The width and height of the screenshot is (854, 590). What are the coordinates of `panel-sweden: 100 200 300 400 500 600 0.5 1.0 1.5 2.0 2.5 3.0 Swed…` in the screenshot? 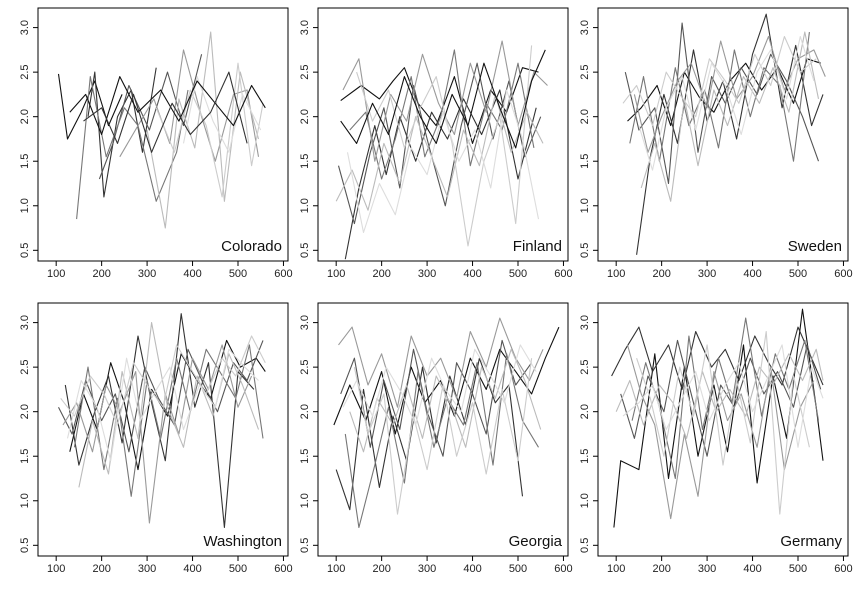 It's located at (716, 143).